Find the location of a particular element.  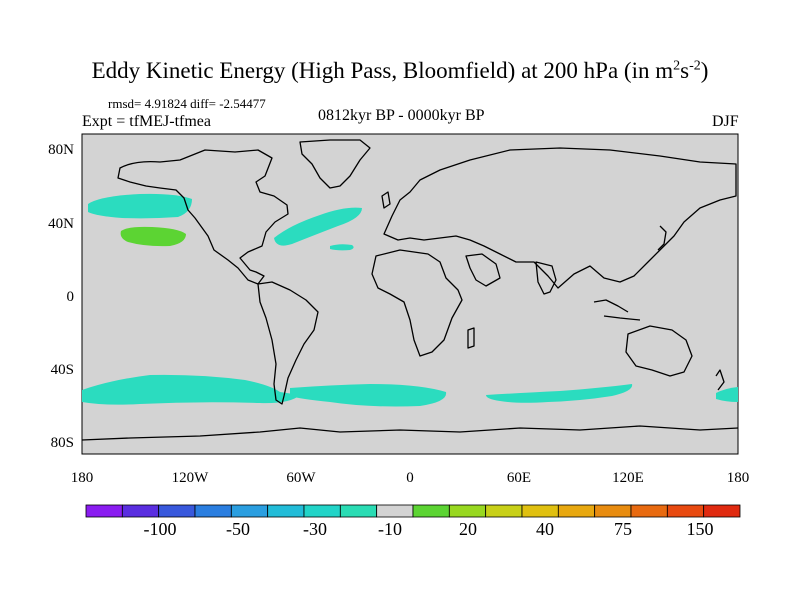

colorbar-label: -100 is located at coordinates (160, 529).